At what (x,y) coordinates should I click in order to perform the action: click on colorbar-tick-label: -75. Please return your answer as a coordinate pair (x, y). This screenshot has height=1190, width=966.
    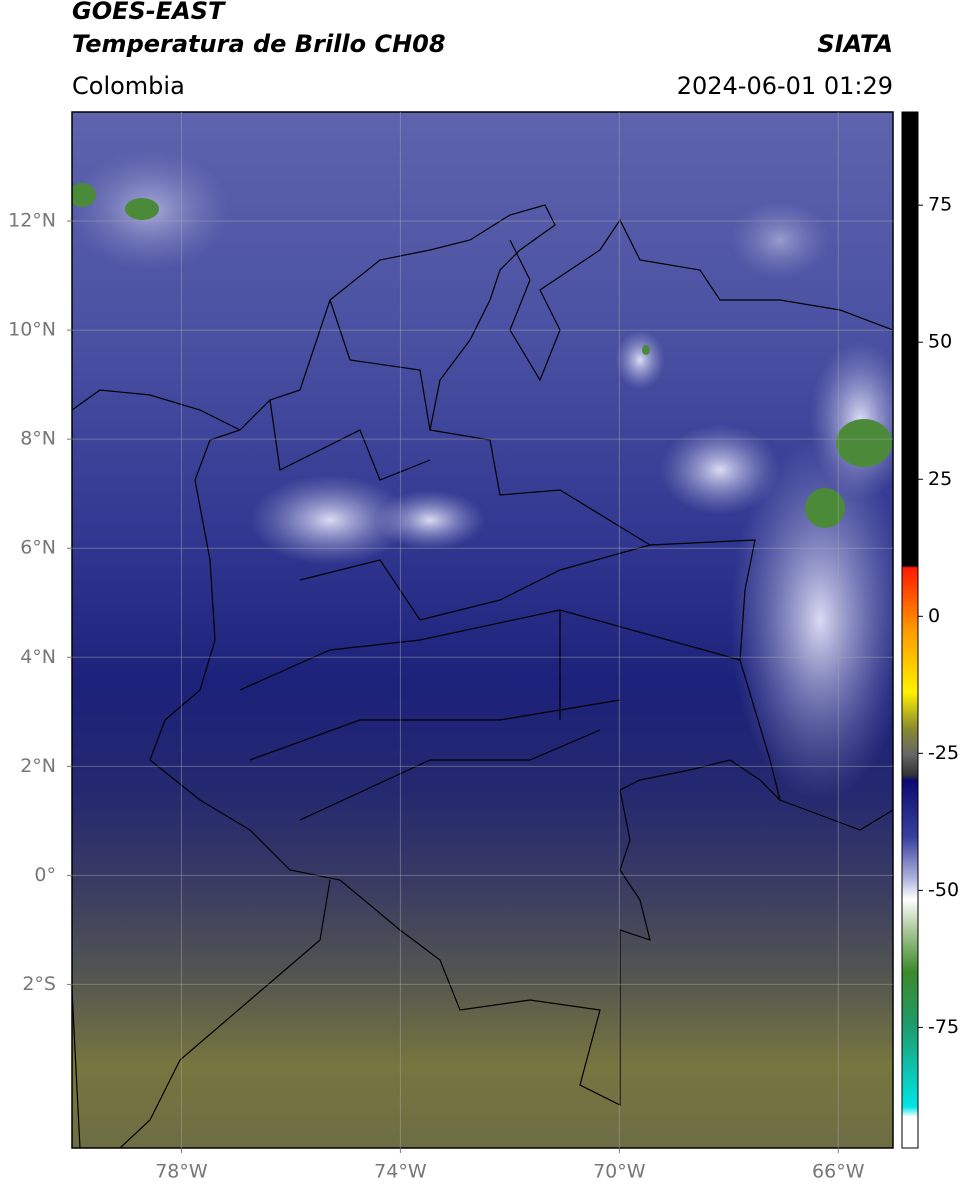
    Looking at the image, I should click on (943, 1027).